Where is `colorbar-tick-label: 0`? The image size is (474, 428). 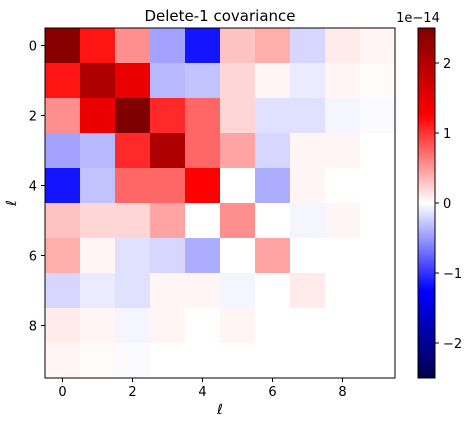
colorbar-tick-label: 0 is located at coordinates (447, 204).